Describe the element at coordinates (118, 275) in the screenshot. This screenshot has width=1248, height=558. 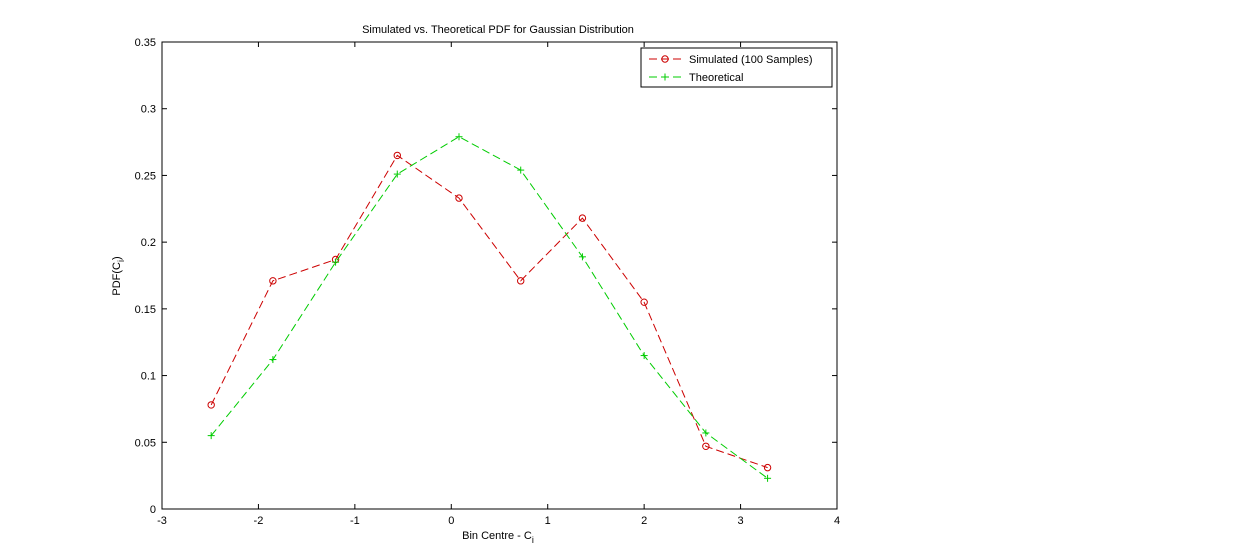
I see `y-axis-title: PDF(Ci)` at that location.